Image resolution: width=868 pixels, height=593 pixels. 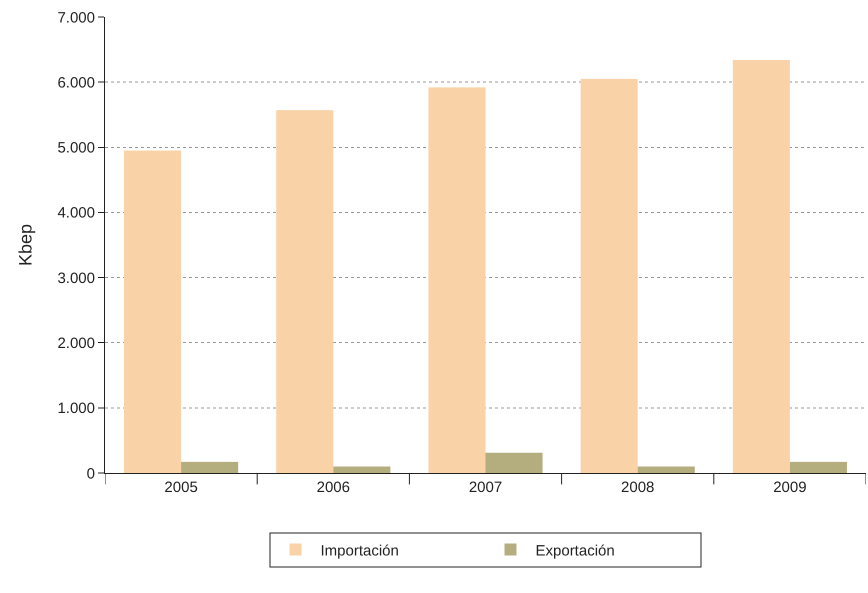 What do you see at coordinates (26, 245) in the screenshot?
I see `y-axis-title: Kbep` at bounding box center [26, 245].